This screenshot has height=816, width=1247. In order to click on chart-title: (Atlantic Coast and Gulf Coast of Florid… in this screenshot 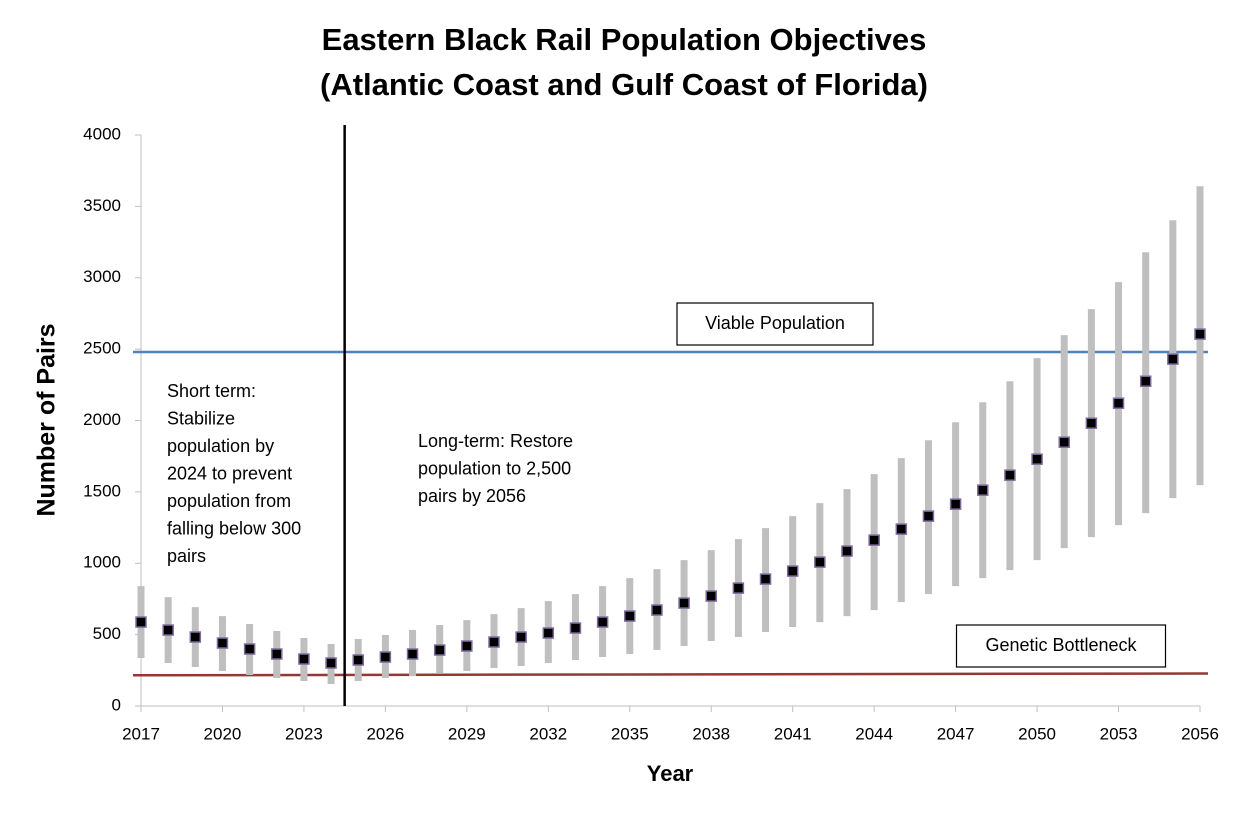, I will do `click(624, 84)`.